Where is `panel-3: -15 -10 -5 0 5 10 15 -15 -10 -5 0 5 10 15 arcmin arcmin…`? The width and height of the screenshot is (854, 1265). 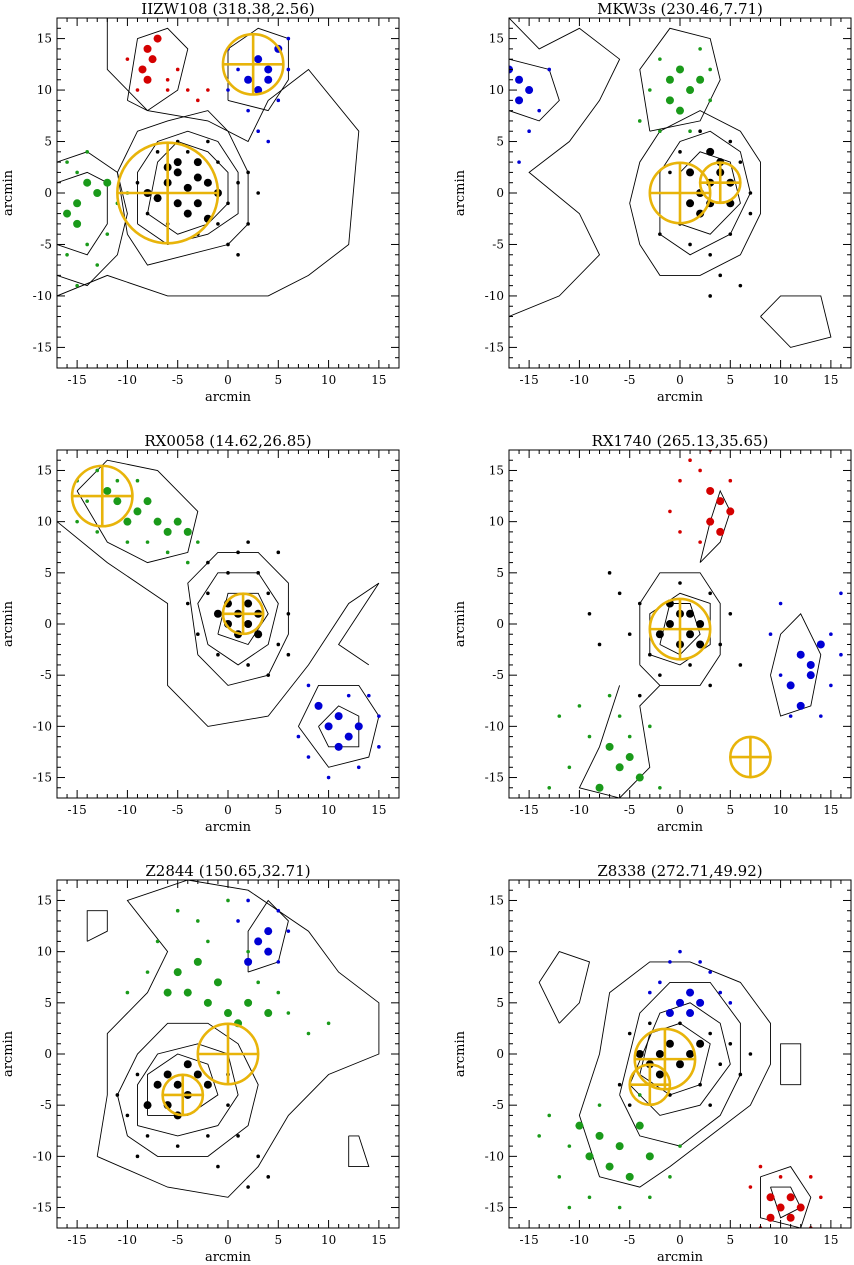 panel-3: -15 -10 -5 0 5 10 15 -15 -10 -5 0 5 10 15 arcmin arcmin… is located at coordinates (200, 633).